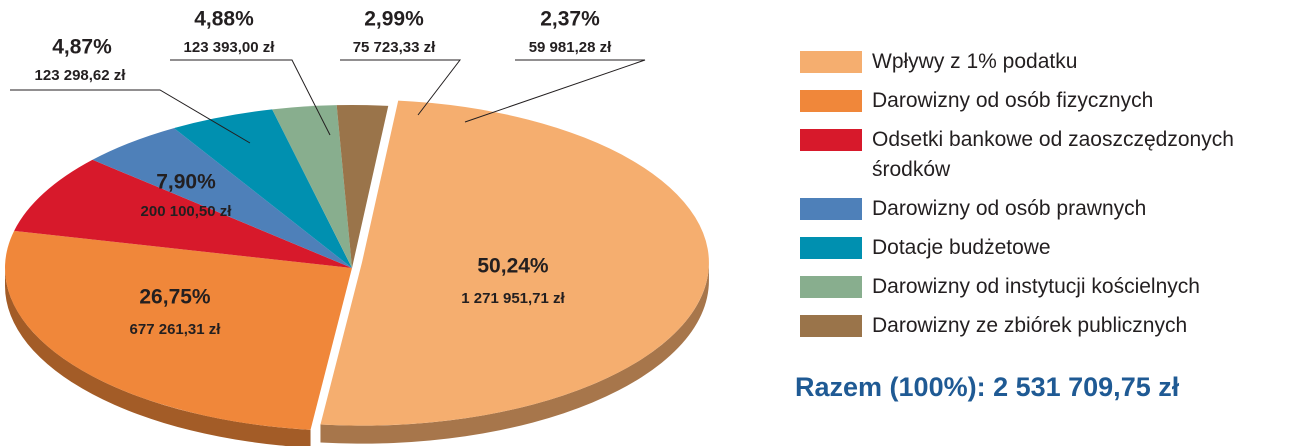 Image resolution: width=1299 pixels, height=446 pixels. I want to click on legend-item: Darowizny ze zbiórek publicznych, so click(1047, 326).